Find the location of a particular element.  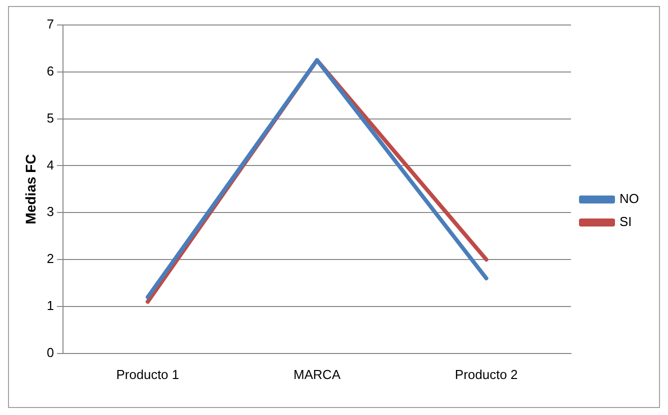

x-tick-label: MARCA is located at coordinates (317, 374).